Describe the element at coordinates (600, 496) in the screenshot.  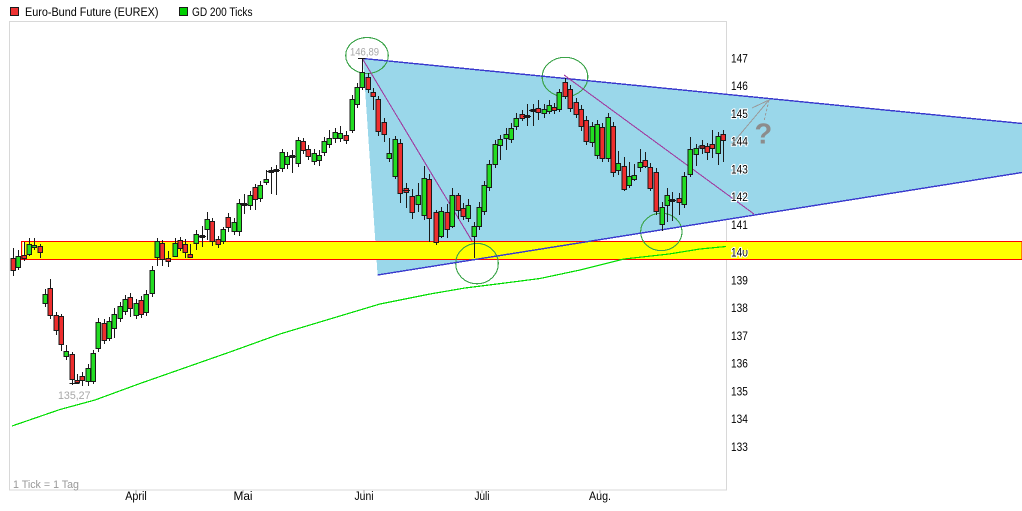
I see `svg-text: Aug.` at that location.